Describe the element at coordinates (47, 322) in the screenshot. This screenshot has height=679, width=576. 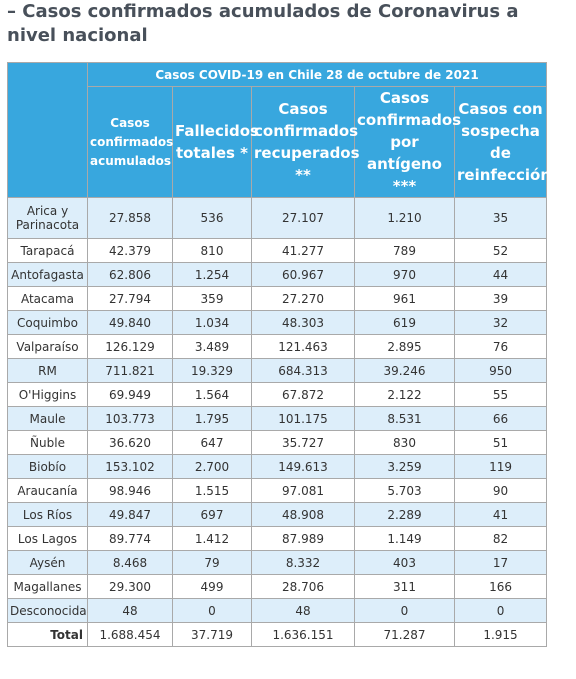
I see `region-cell: Coquimbo` at that location.